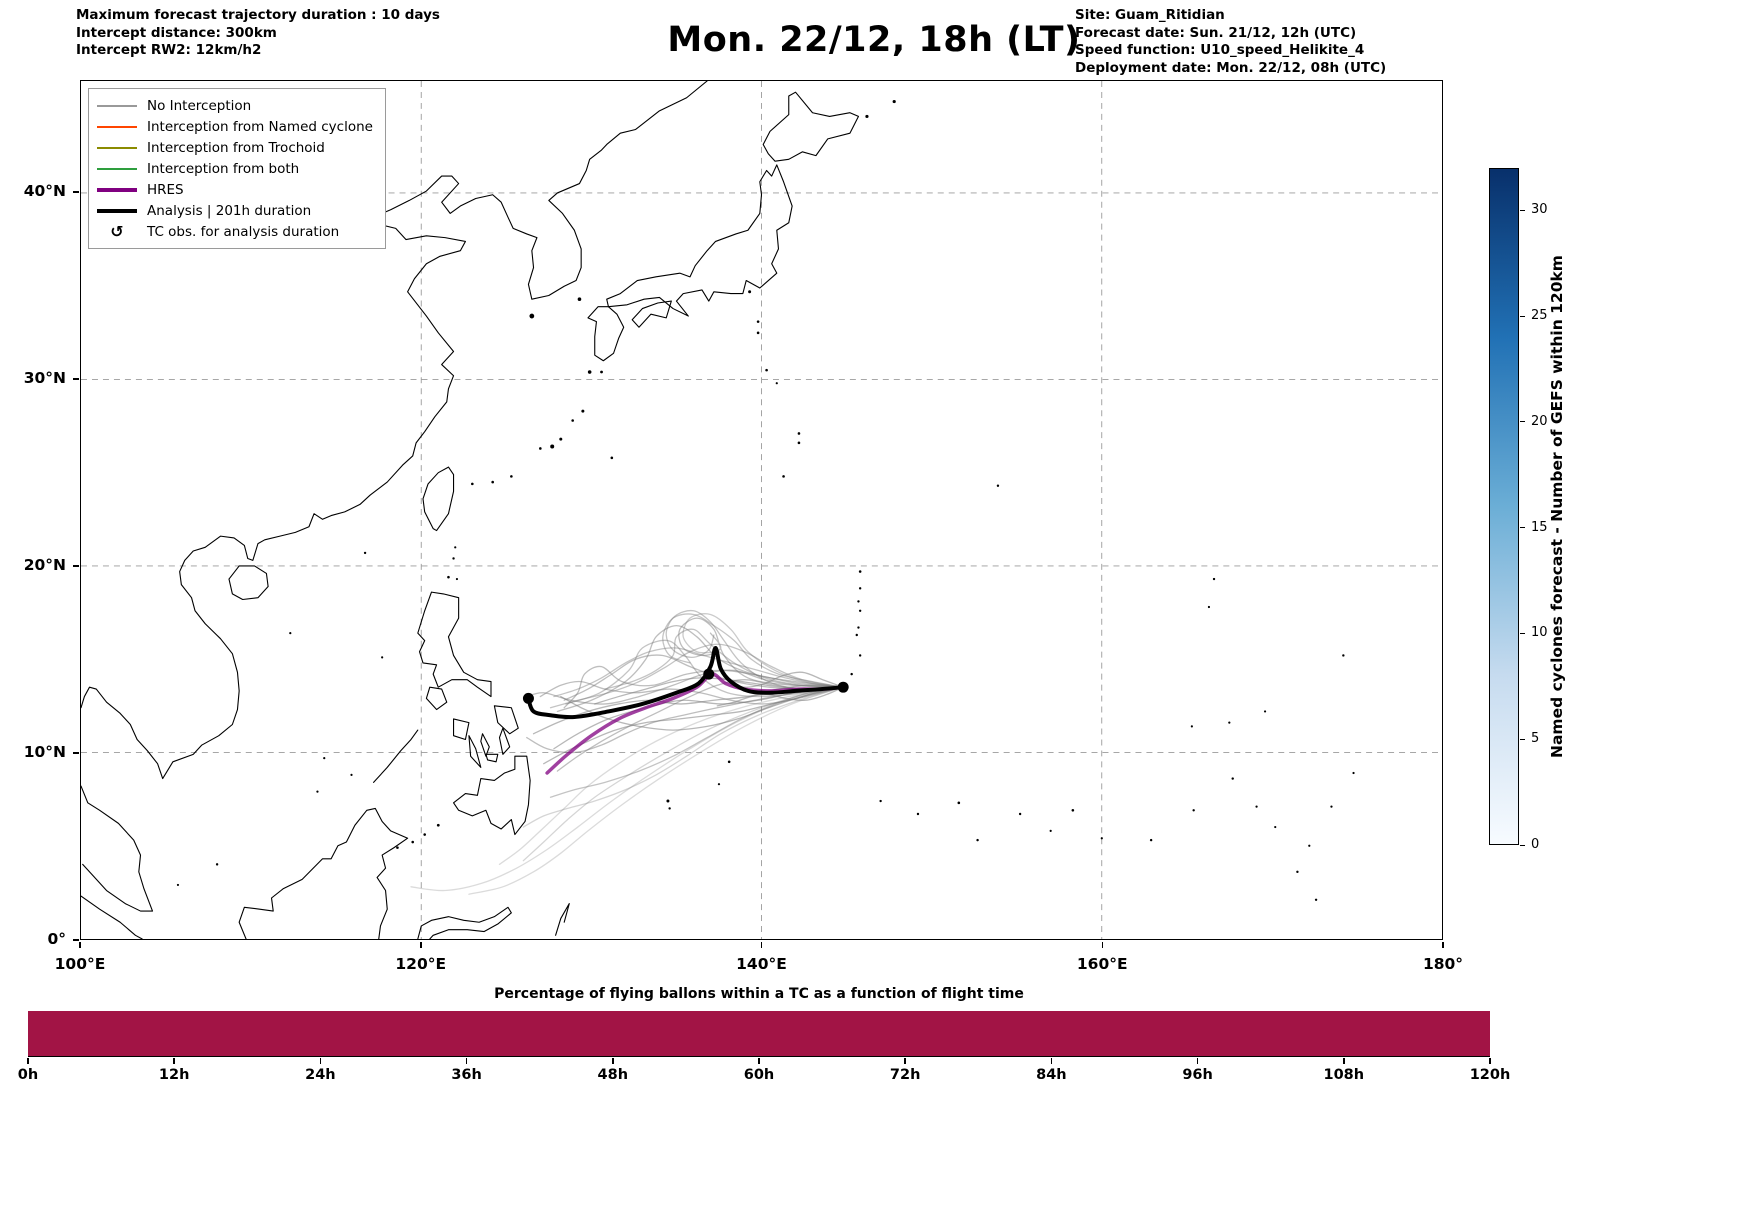 The height and width of the screenshot is (1213, 1748). What do you see at coordinates (1197, 1075) in the screenshot?
I see `time-tick-label: 96h` at bounding box center [1197, 1075].